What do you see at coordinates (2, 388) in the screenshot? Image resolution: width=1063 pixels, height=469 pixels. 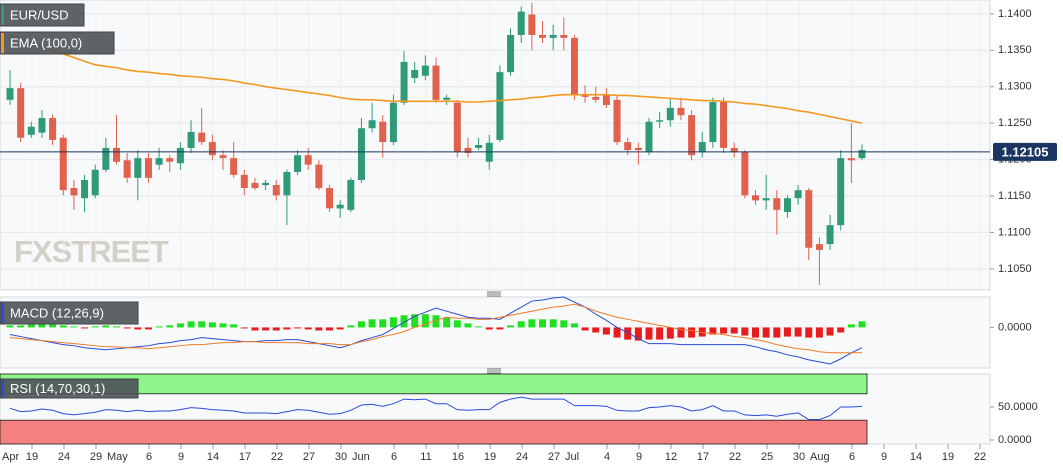 I see `rsi-legend-swatch` at bounding box center [2, 388].